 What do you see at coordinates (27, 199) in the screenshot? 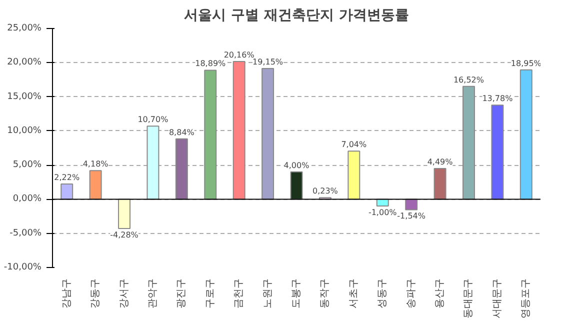
I see `y-tick-label: 0,00%` at bounding box center [27, 199].